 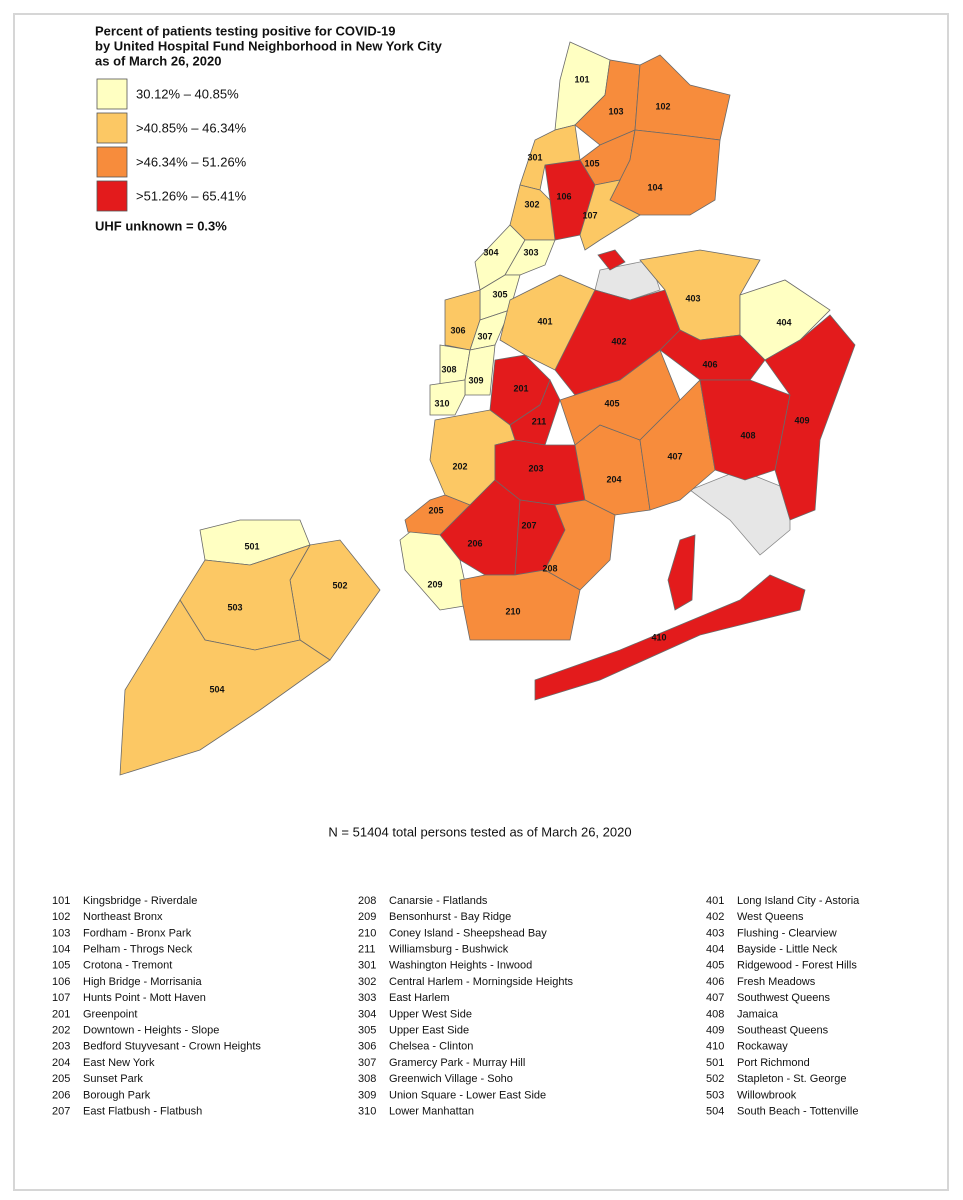 What do you see at coordinates (563, 196) in the screenshot?
I see `region-code: 106` at bounding box center [563, 196].